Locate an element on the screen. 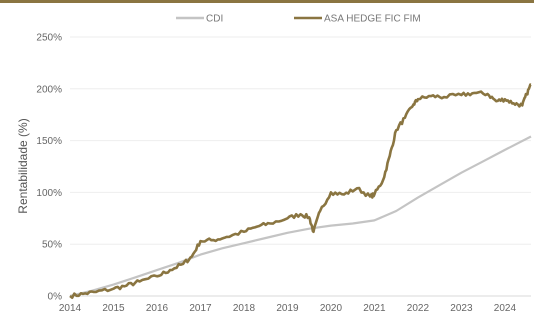 This screenshot has height=324, width=534. y-tick-label: 200% is located at coordinates (49, 89).